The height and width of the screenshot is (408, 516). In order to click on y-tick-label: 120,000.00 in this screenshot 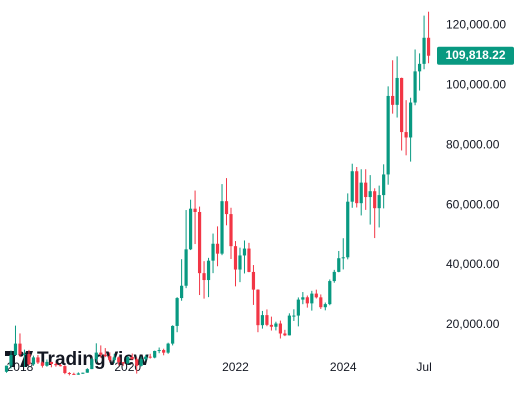, I will do `click(476, 24)`.